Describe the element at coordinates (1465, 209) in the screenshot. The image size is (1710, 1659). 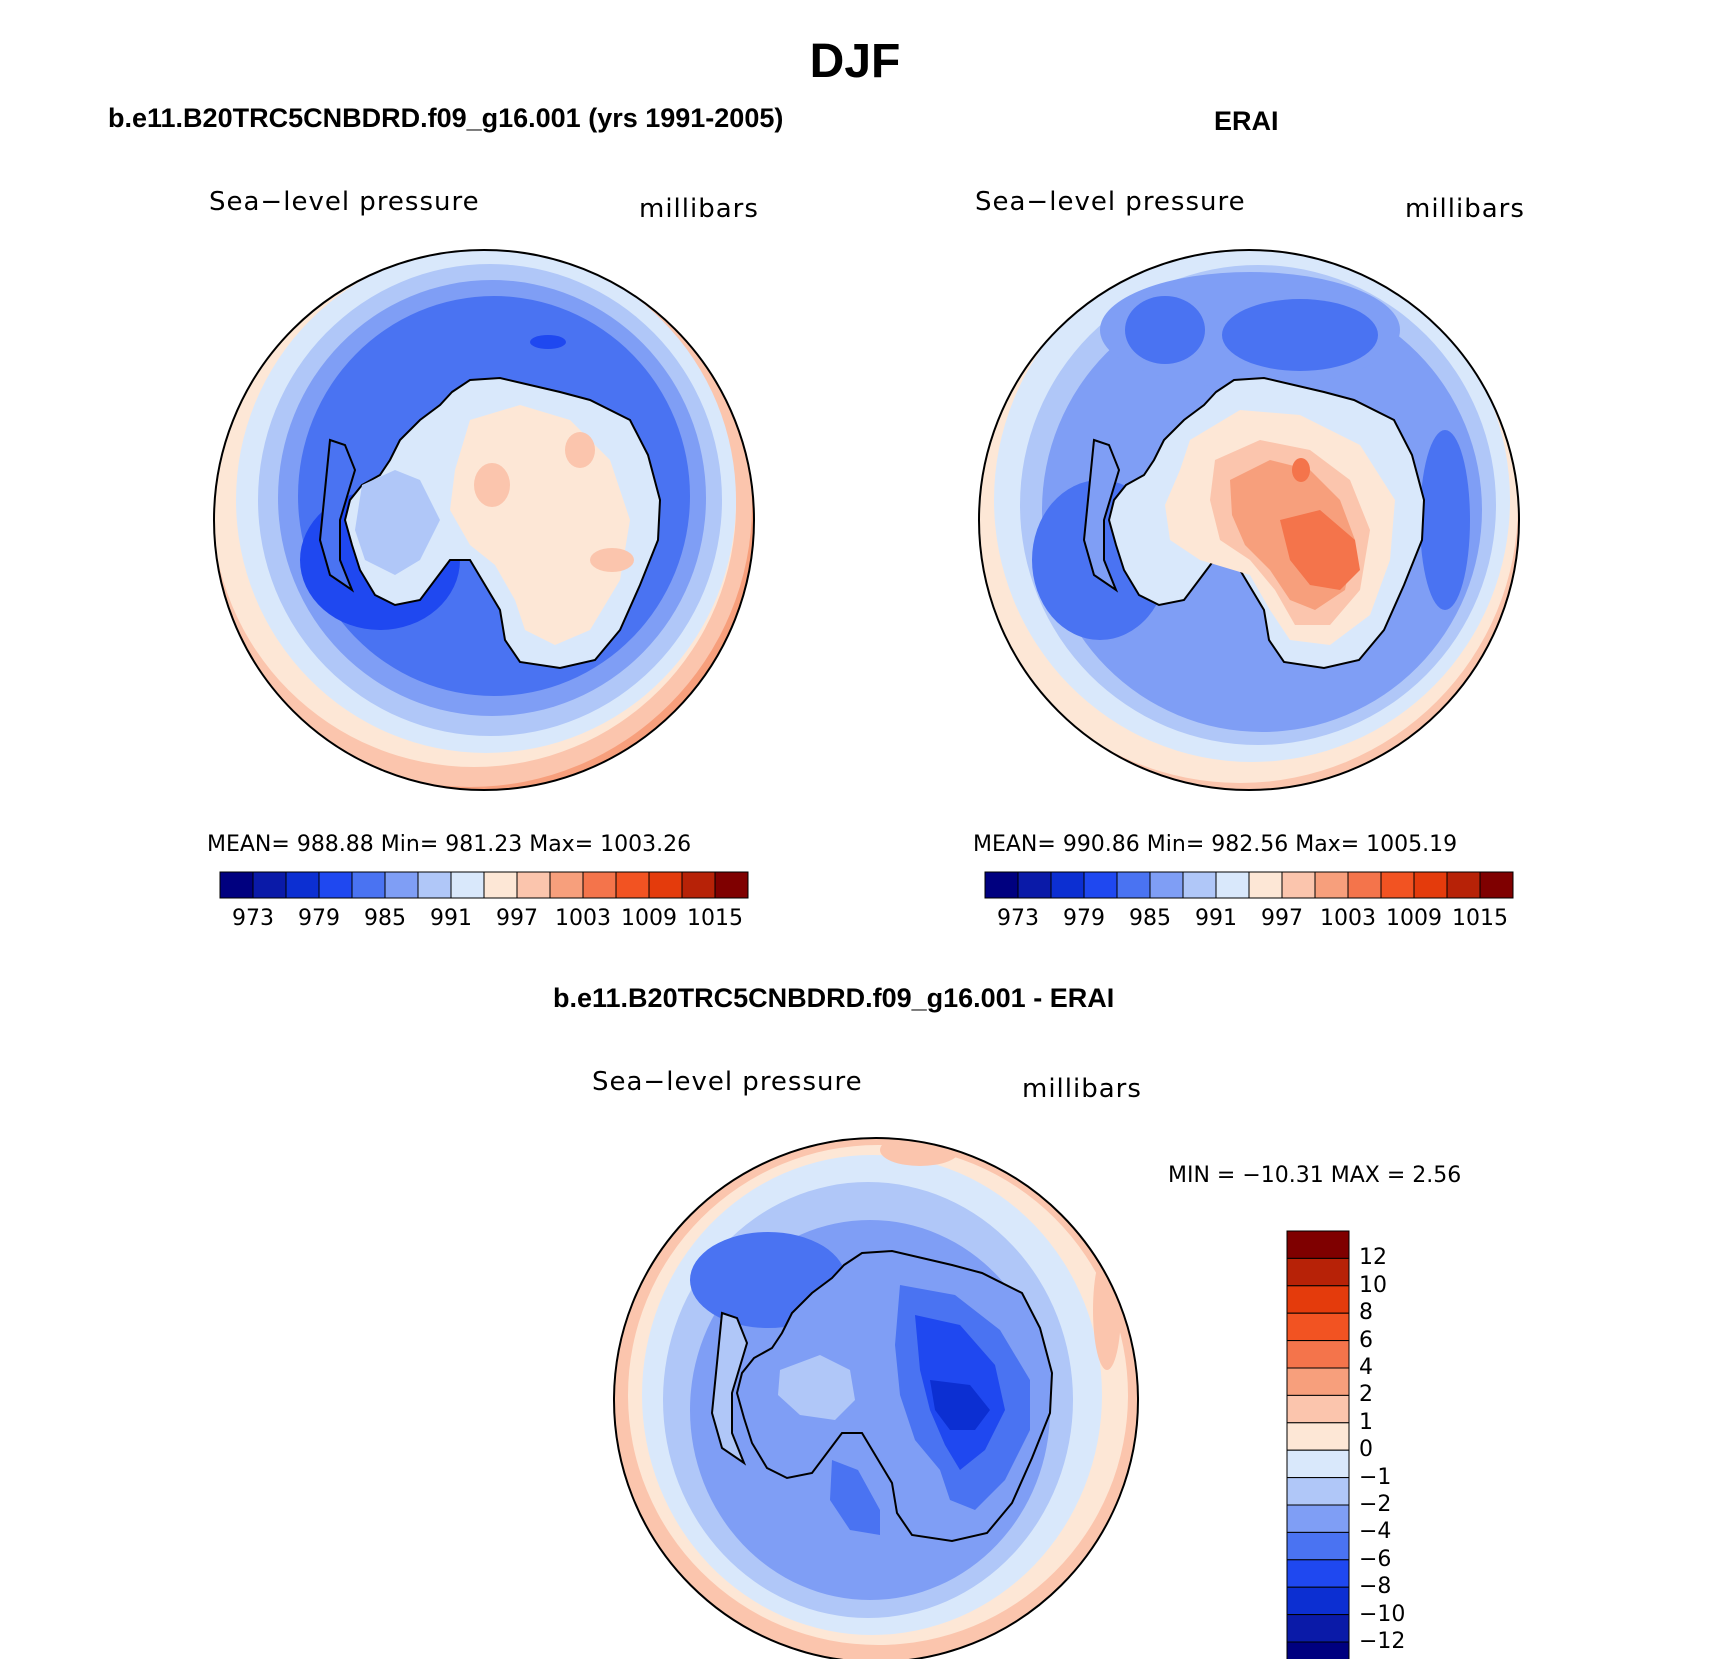
I see `right-units-label: millibars` at that location.